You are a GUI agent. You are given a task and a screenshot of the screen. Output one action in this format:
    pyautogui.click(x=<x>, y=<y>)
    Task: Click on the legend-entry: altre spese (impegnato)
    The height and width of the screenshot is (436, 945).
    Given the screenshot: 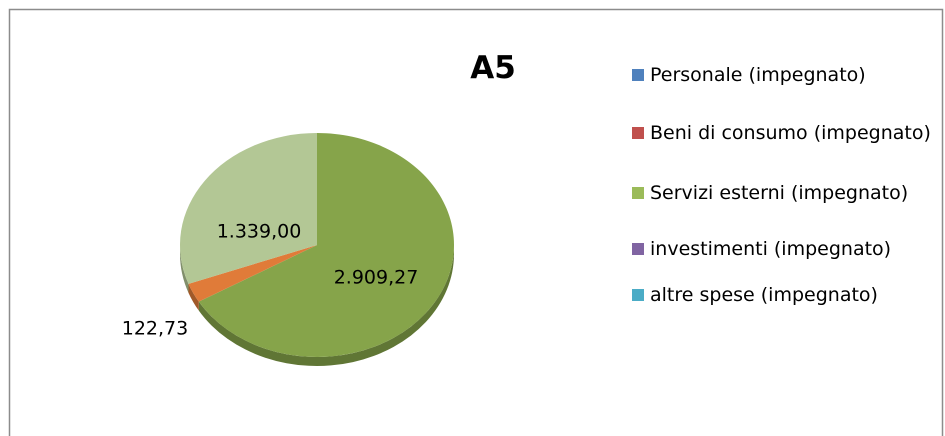 What is the action you would take?
    pyautogui.click(x=788, y=295)
    